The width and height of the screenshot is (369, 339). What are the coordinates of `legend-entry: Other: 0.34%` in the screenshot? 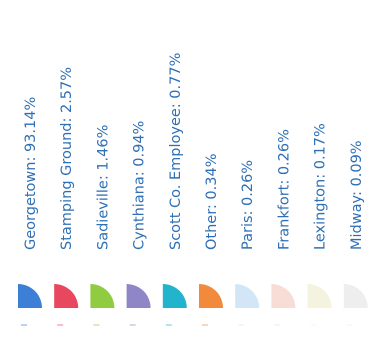 It's located at (211, 240).